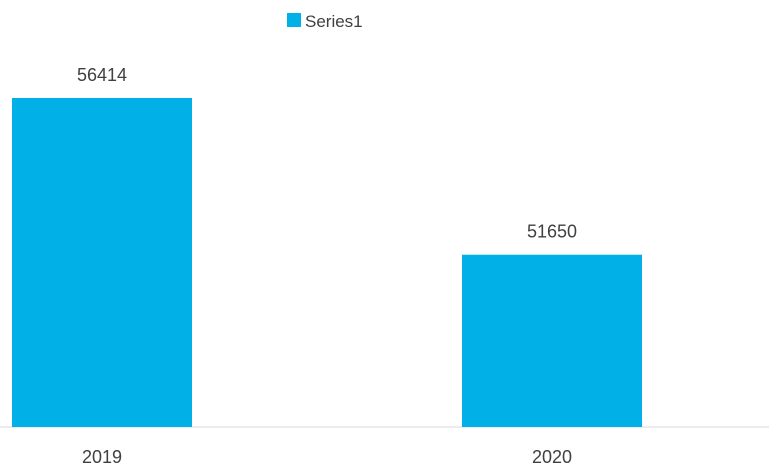  What do you see at coordinates (334, 21) in the screenshot?
I see `legend-label-series1: Series1` at bounding box center [334, 21].